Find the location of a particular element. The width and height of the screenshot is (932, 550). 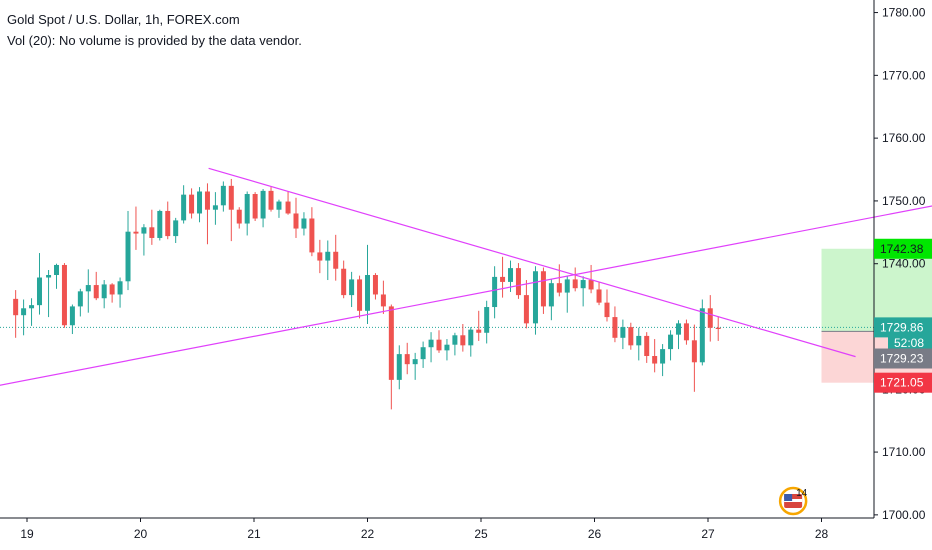

y-tick-label: 1710.00 is located at coordinates (904, 452).